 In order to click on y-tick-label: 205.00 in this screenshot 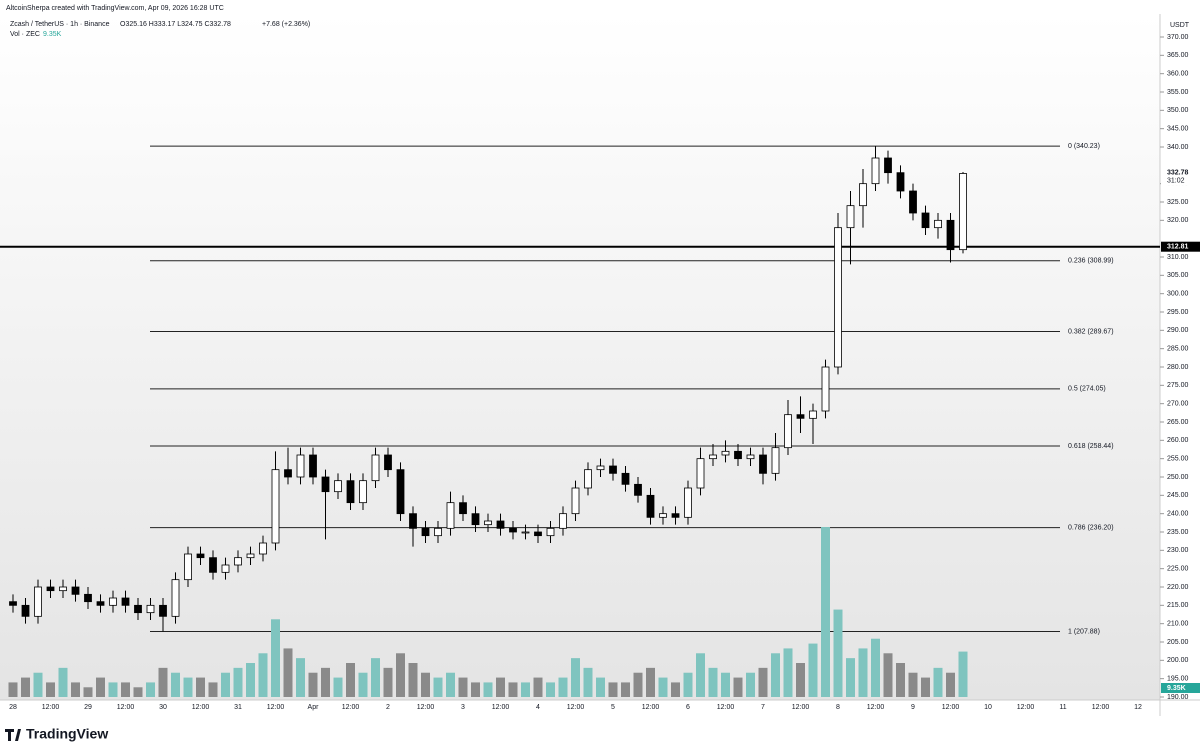, I will do `click(1178, 642)`.